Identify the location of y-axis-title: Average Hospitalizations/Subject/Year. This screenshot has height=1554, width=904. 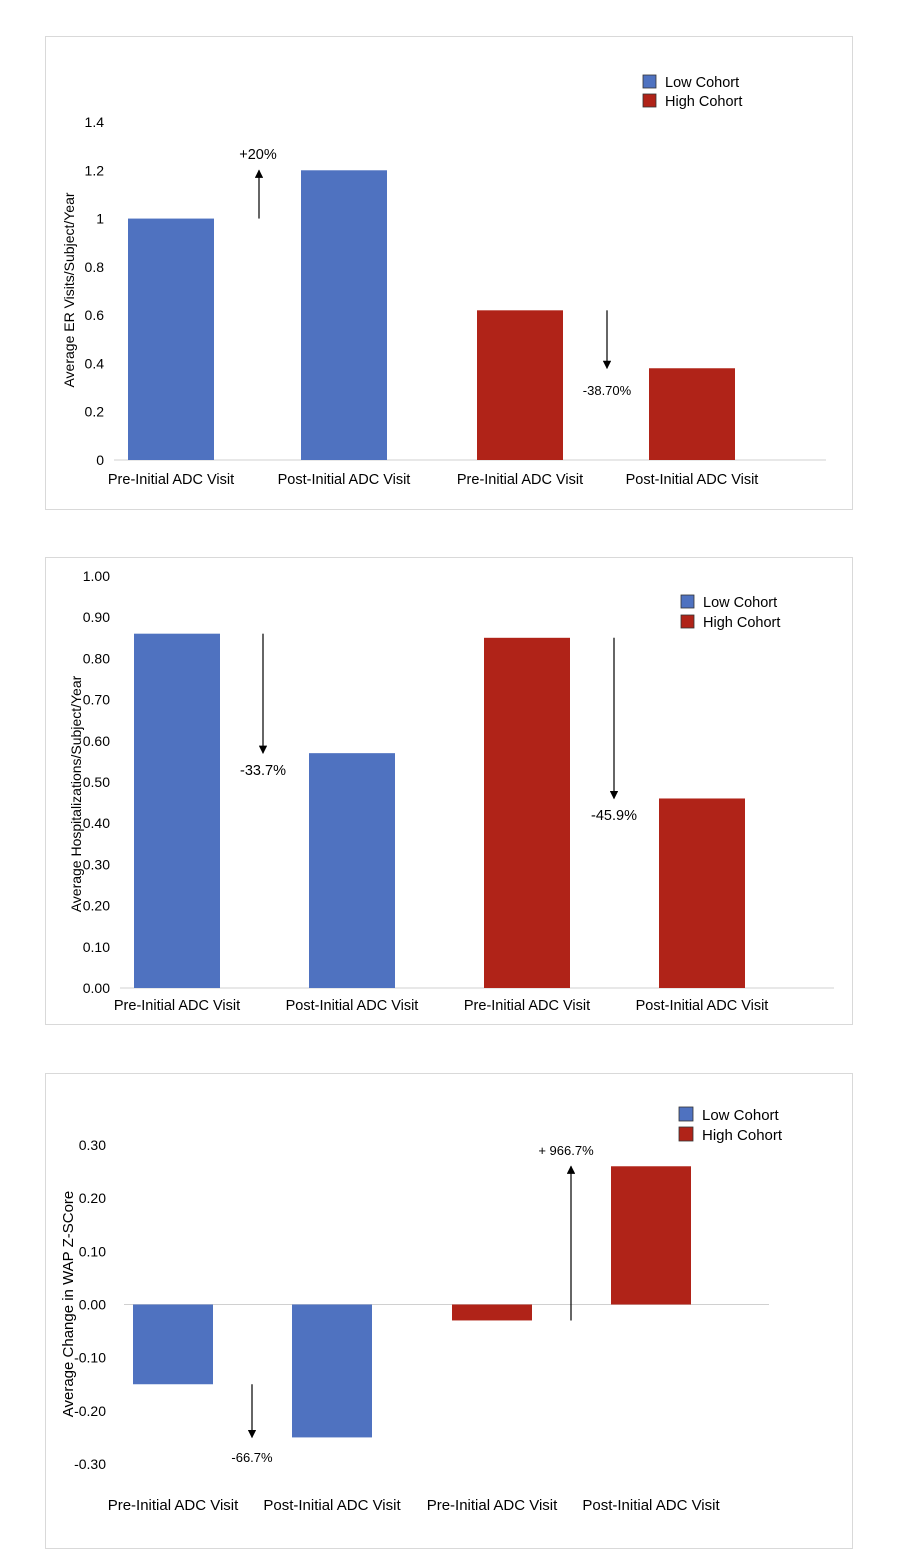
(76, 793).